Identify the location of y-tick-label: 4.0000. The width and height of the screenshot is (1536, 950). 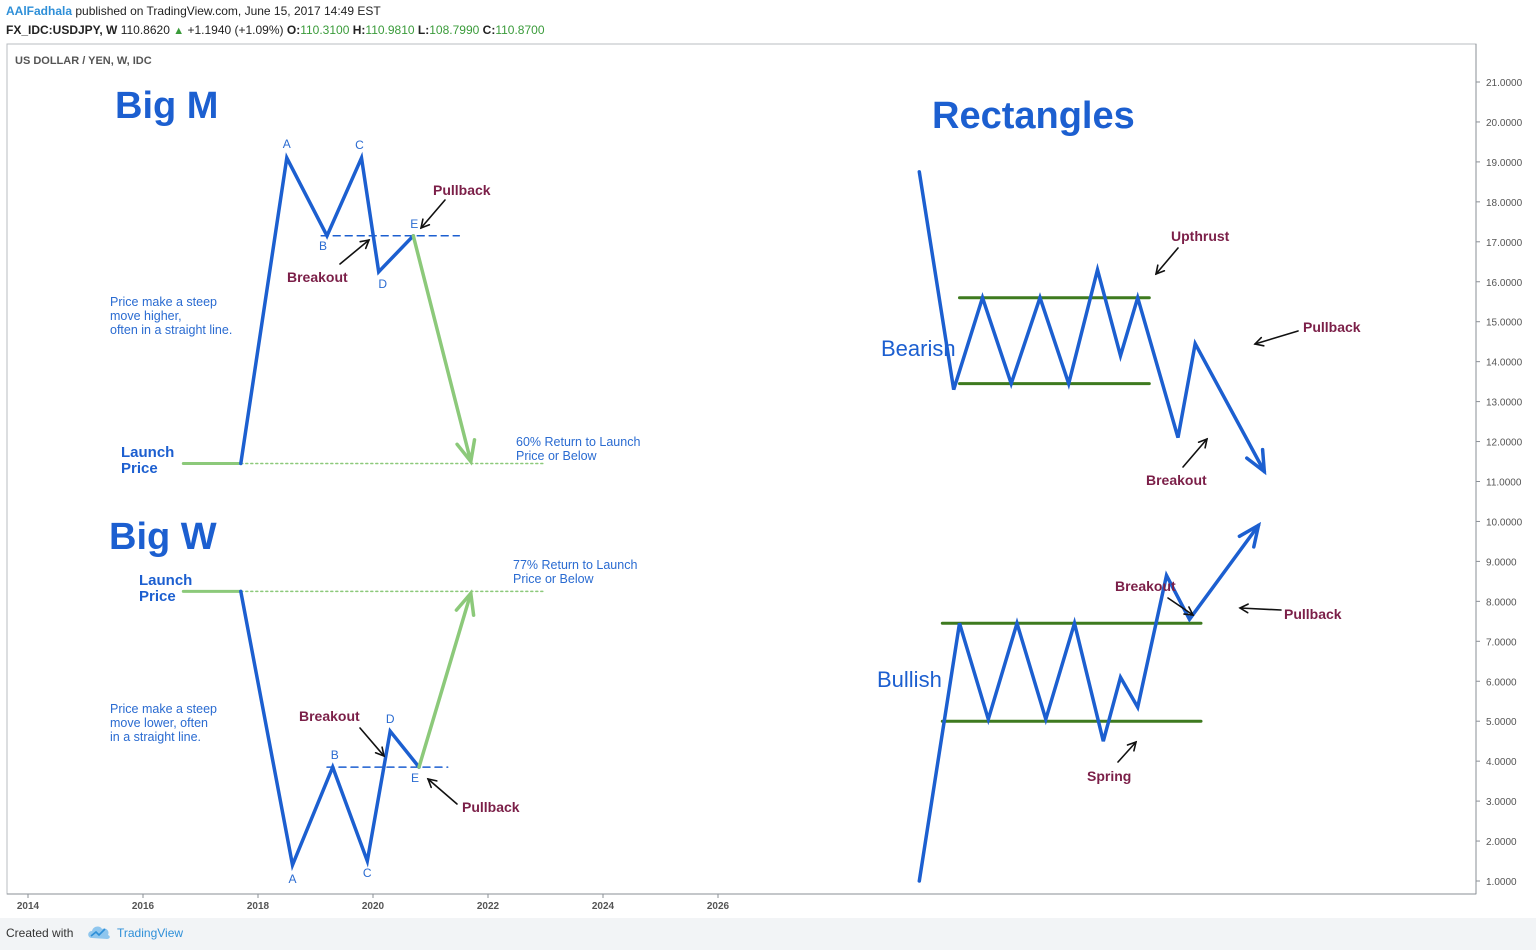
(1501, 762).